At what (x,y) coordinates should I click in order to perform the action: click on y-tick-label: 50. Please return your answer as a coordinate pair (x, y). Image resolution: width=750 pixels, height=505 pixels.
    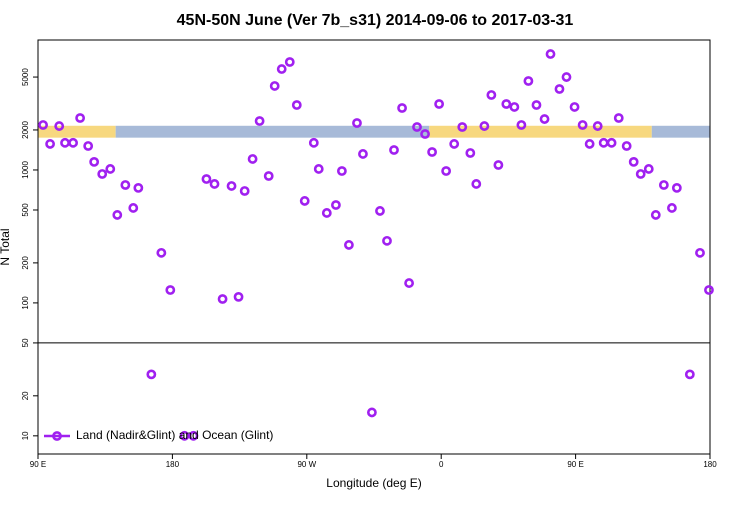
    Looking at the image, I should click on (25, 342).